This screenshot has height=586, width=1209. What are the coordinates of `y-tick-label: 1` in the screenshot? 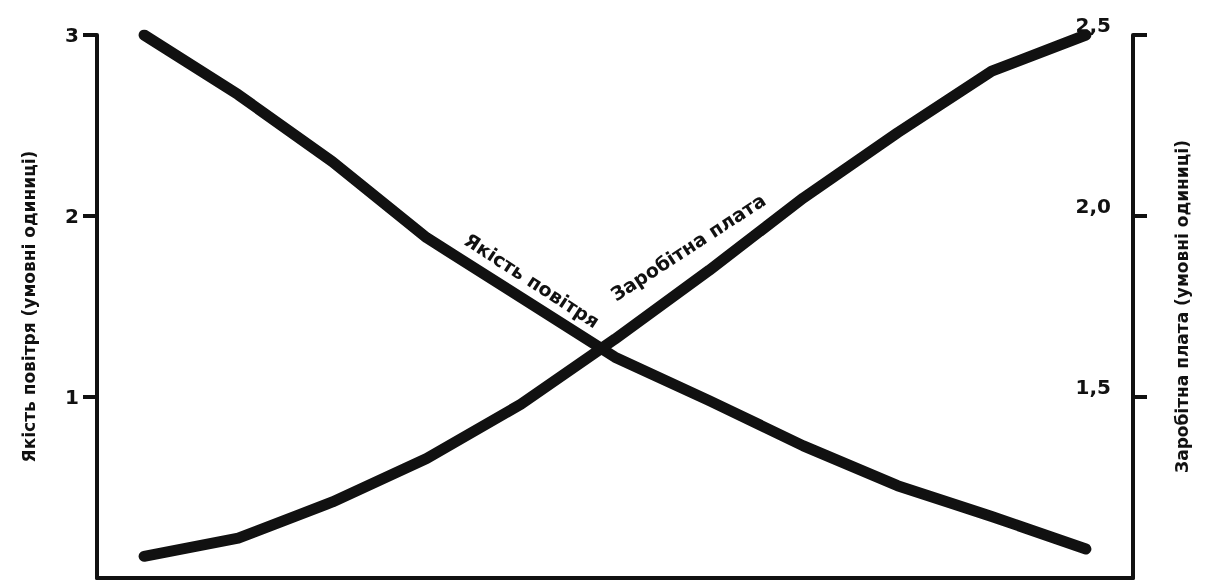 It's located at (72, 397).